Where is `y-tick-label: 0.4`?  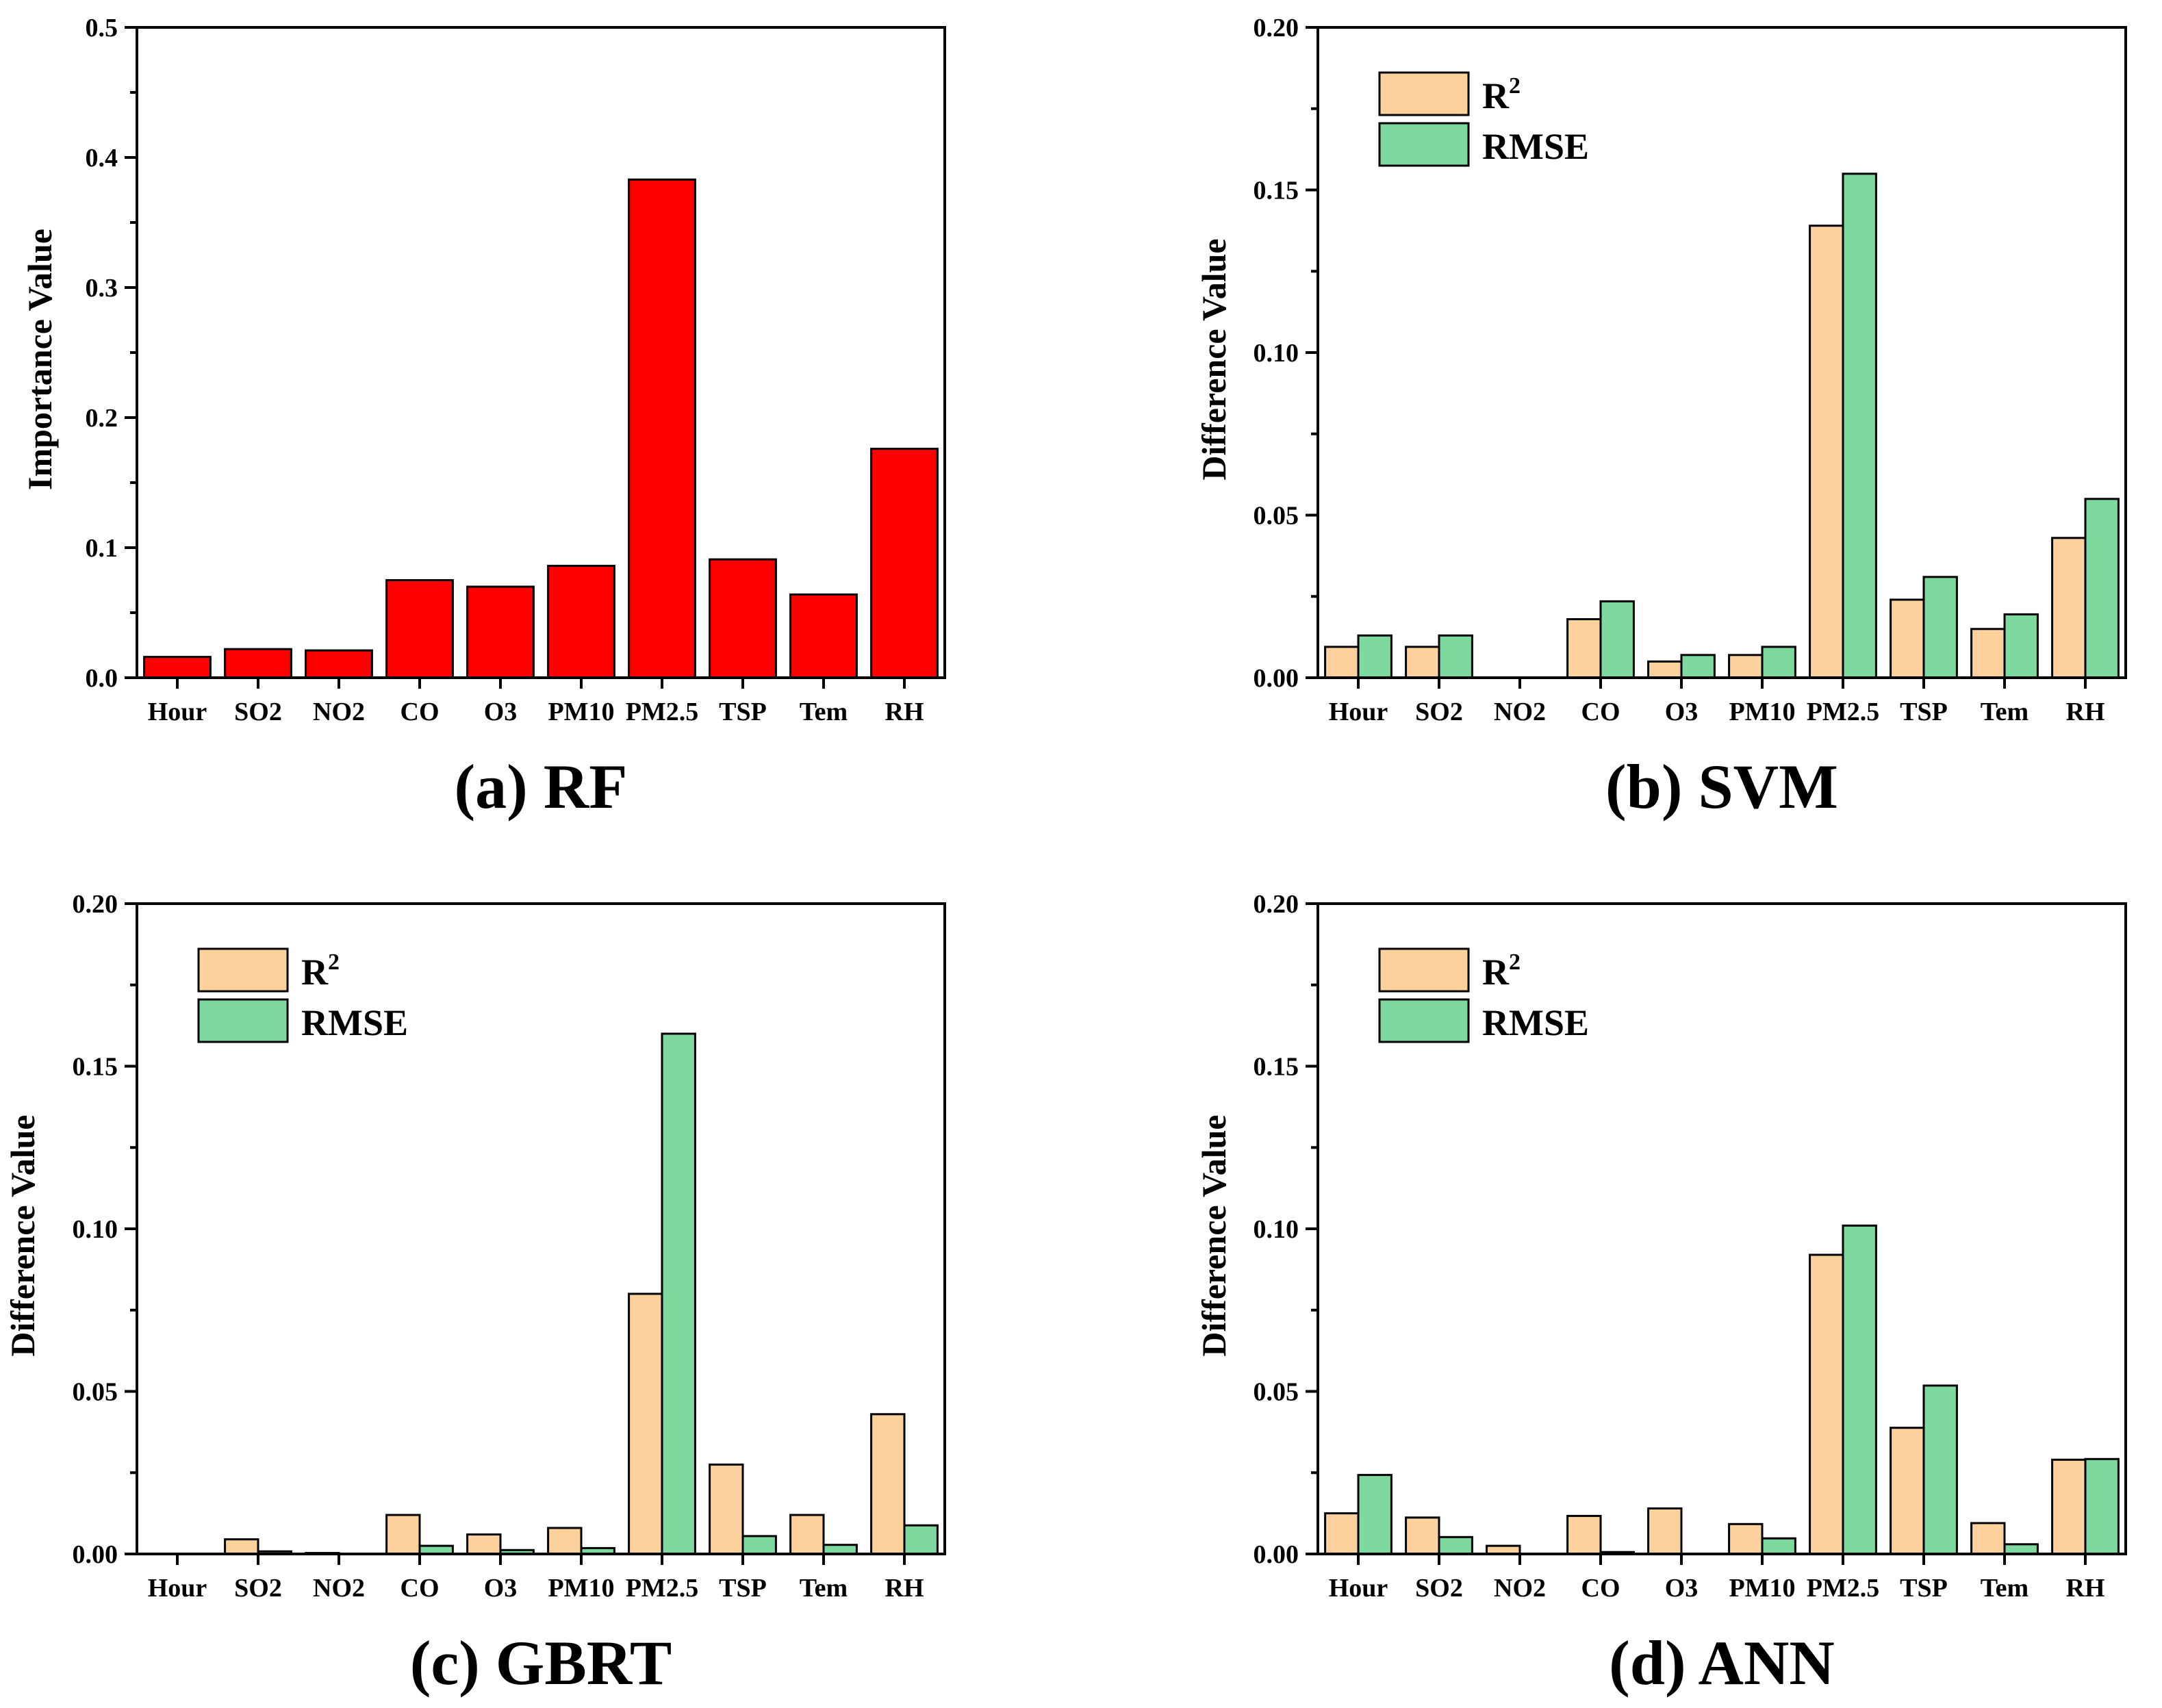 y-tick-label: 0.4 is located at coordinates (102, 158).